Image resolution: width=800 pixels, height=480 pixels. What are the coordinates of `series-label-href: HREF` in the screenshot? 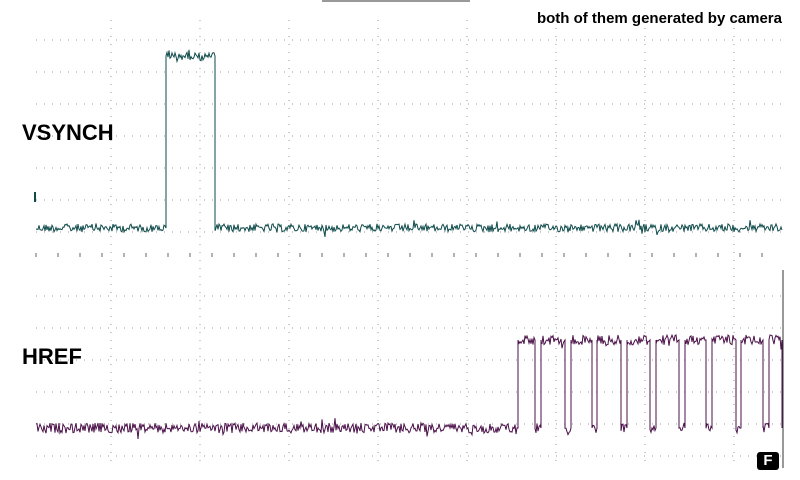 It's located at (52, 356).